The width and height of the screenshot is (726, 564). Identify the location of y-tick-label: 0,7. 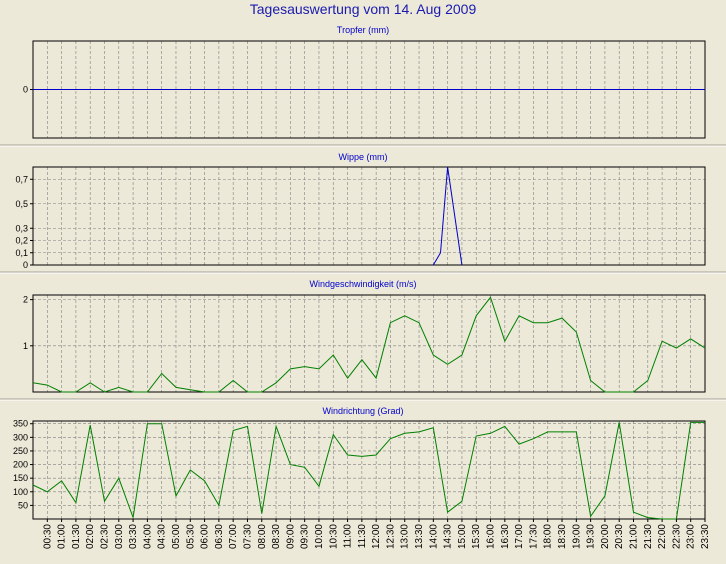
(21, 179).